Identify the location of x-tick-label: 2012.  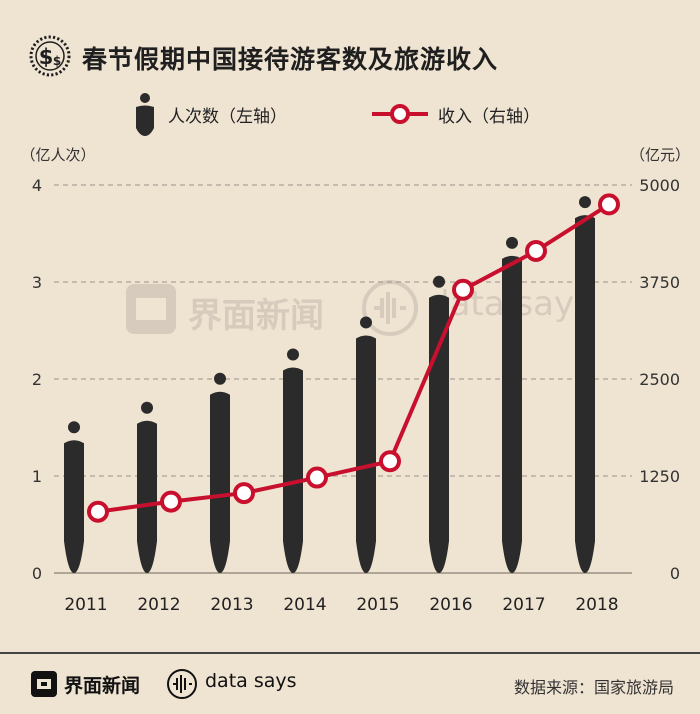
(158, 605).